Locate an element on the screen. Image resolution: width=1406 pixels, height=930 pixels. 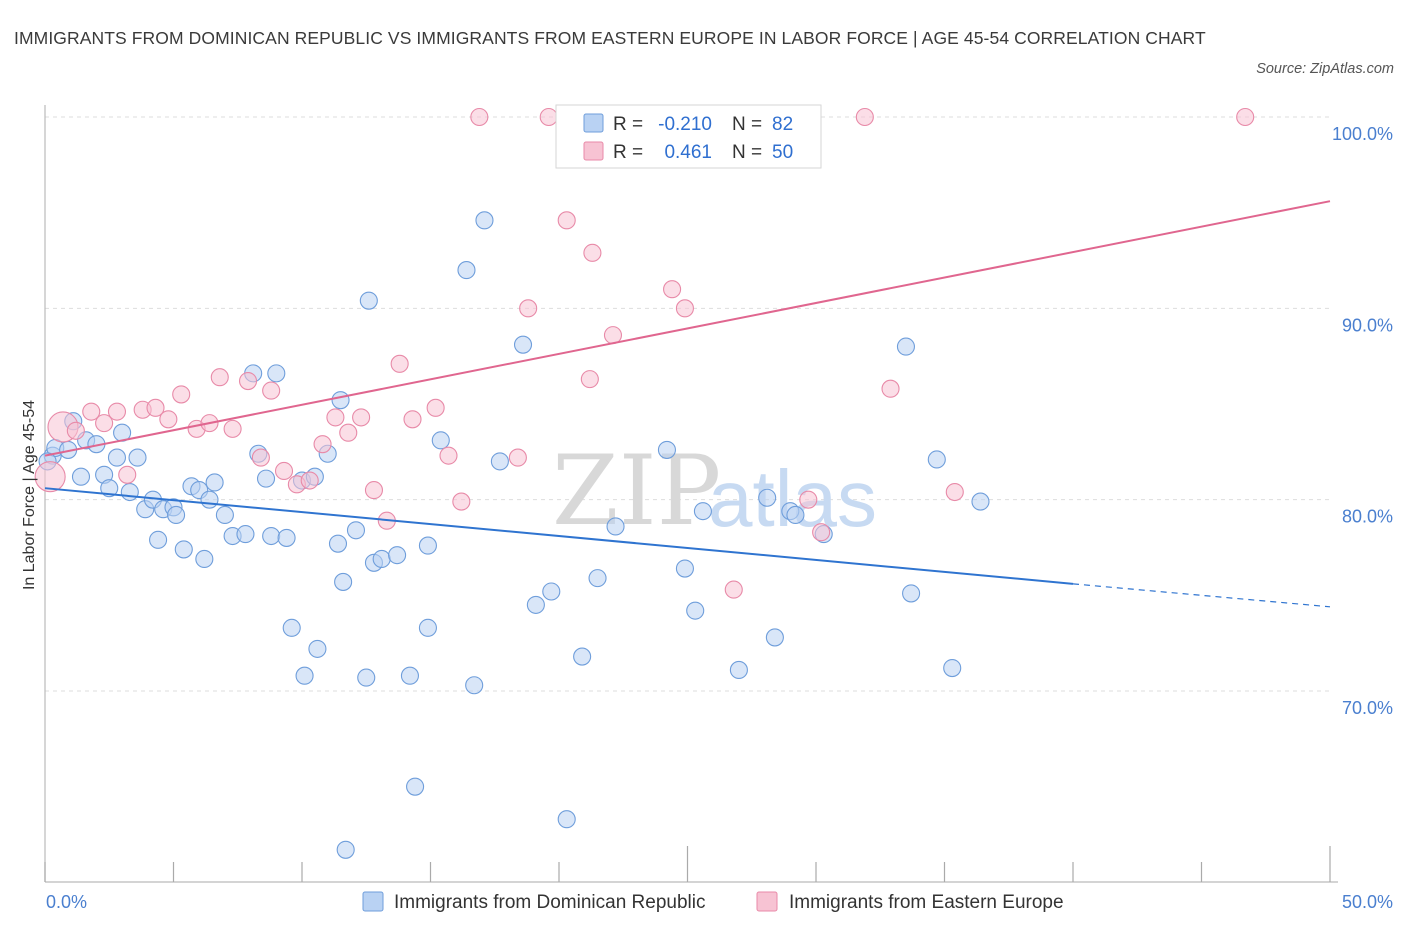
trend-line-dominican-extension is located at coordinates (1201, 595).